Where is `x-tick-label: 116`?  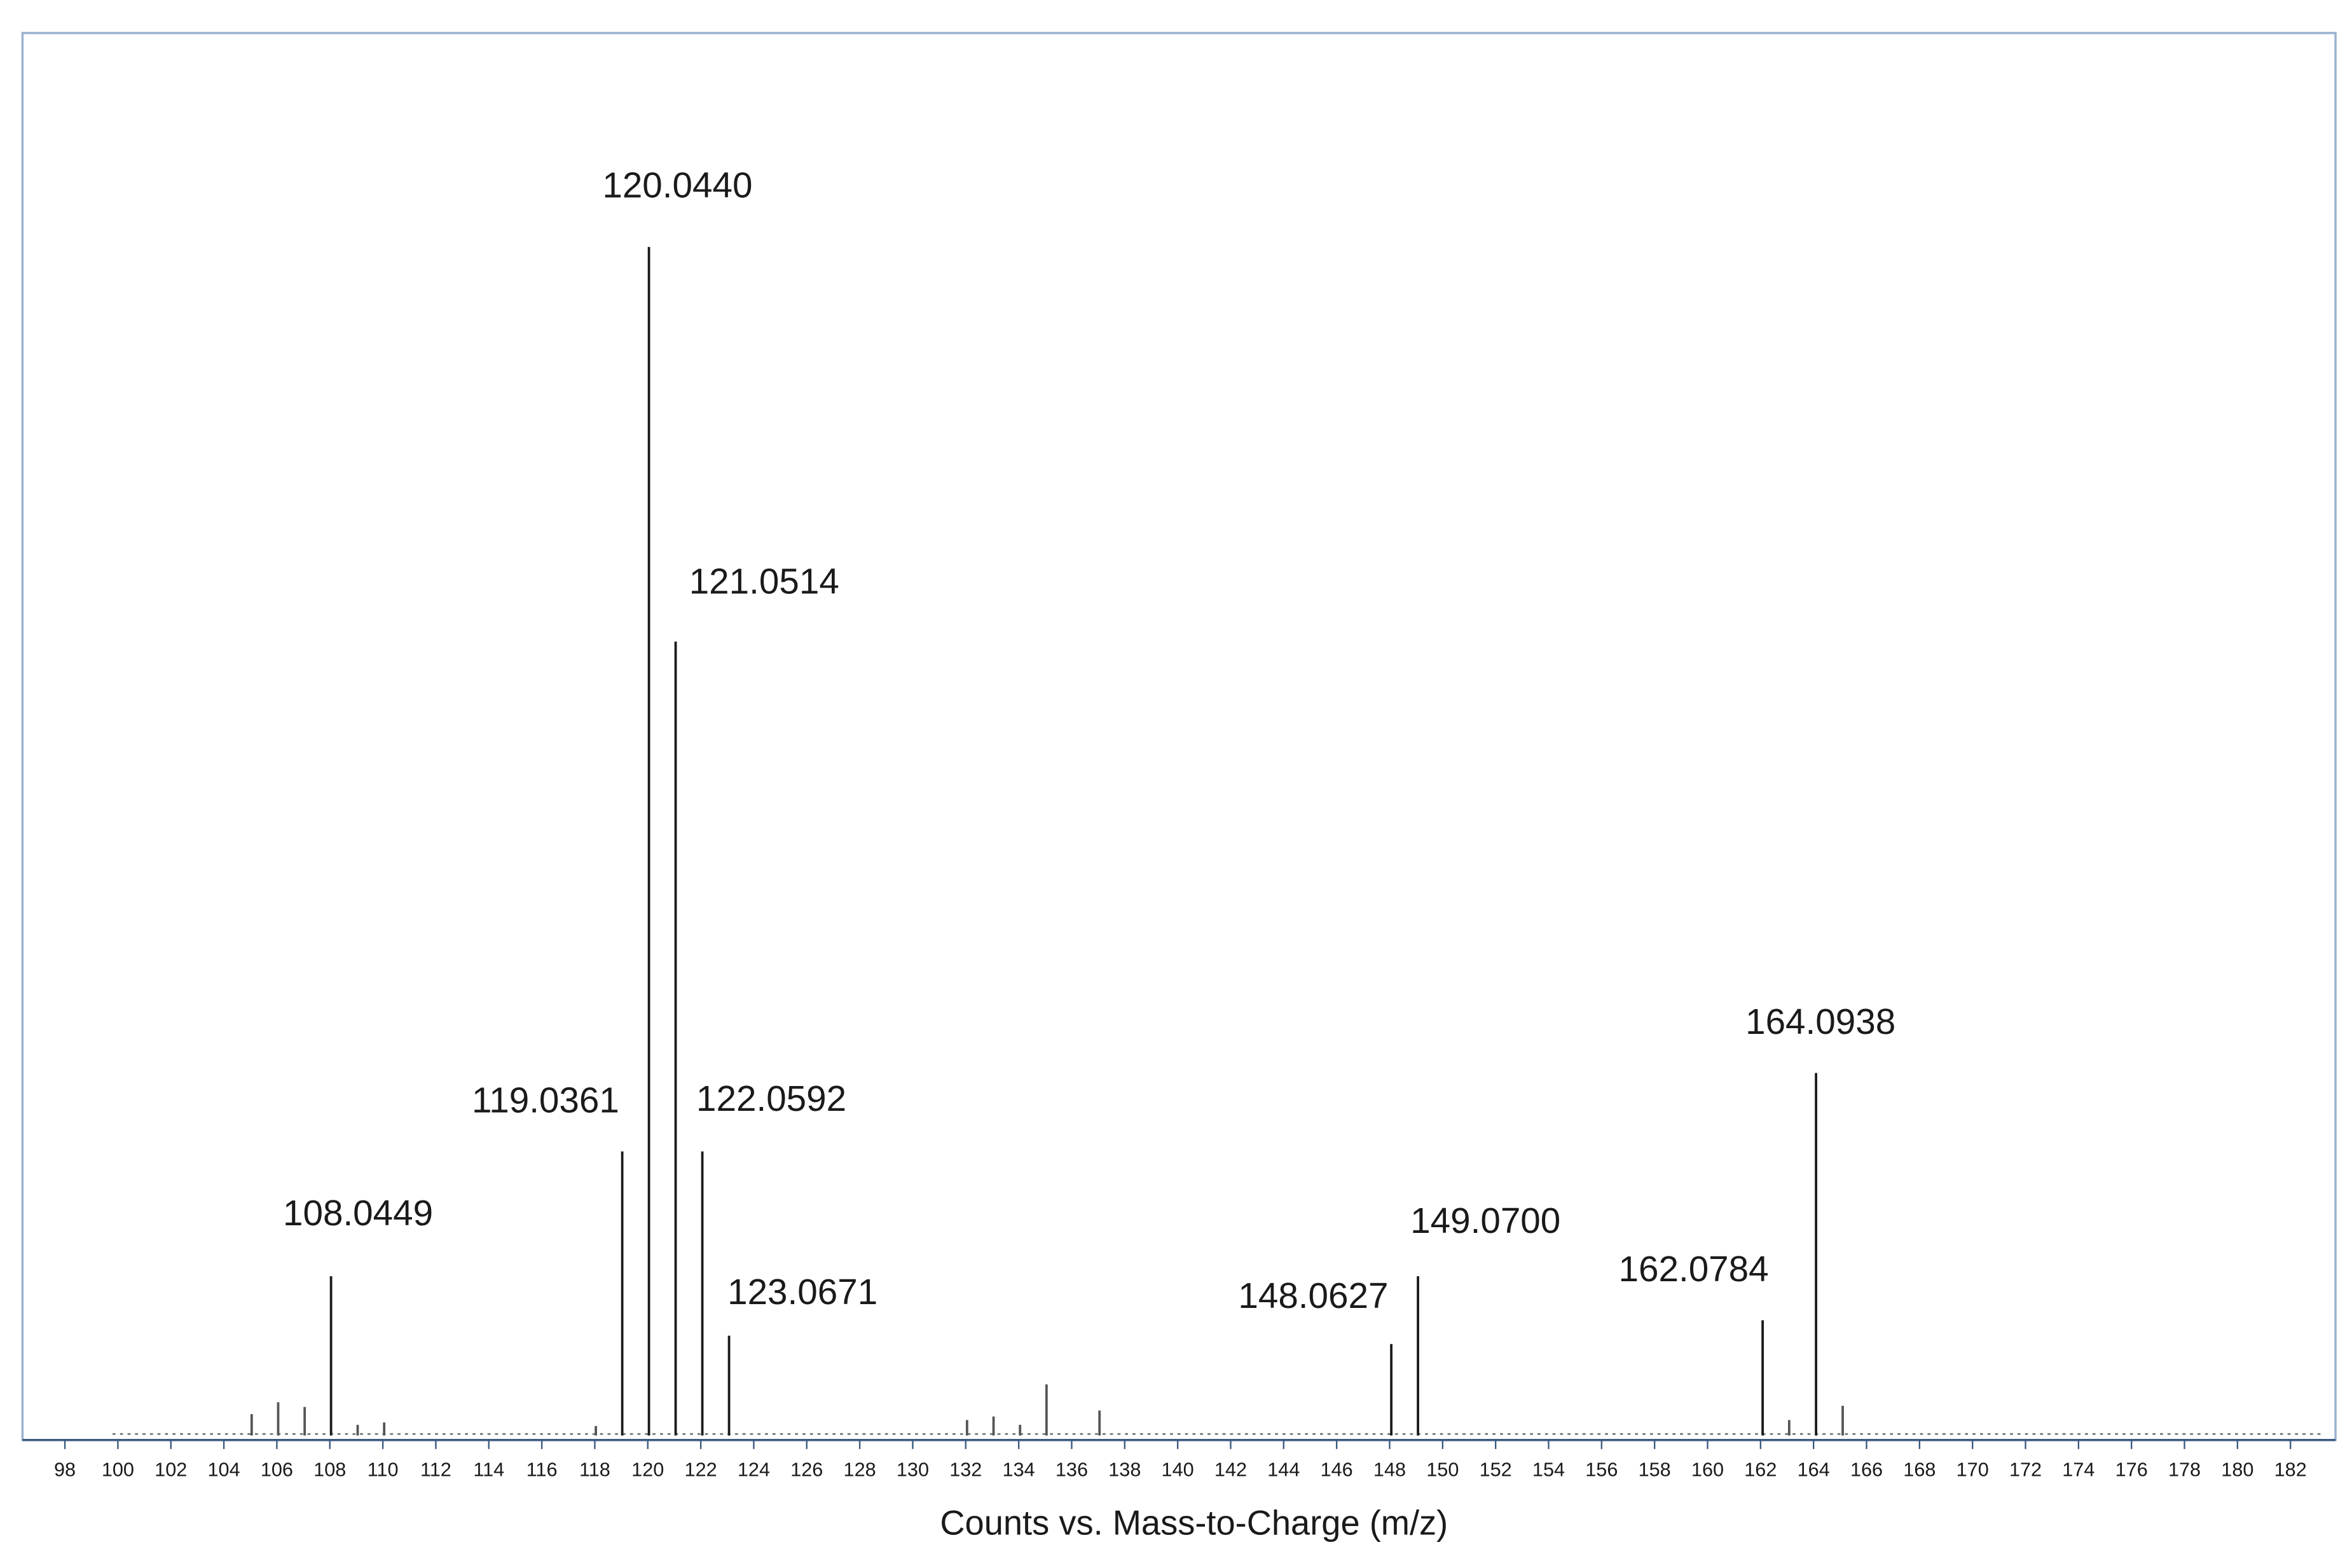
x-tick-label: 116 is located at coordinates (542, 1469).